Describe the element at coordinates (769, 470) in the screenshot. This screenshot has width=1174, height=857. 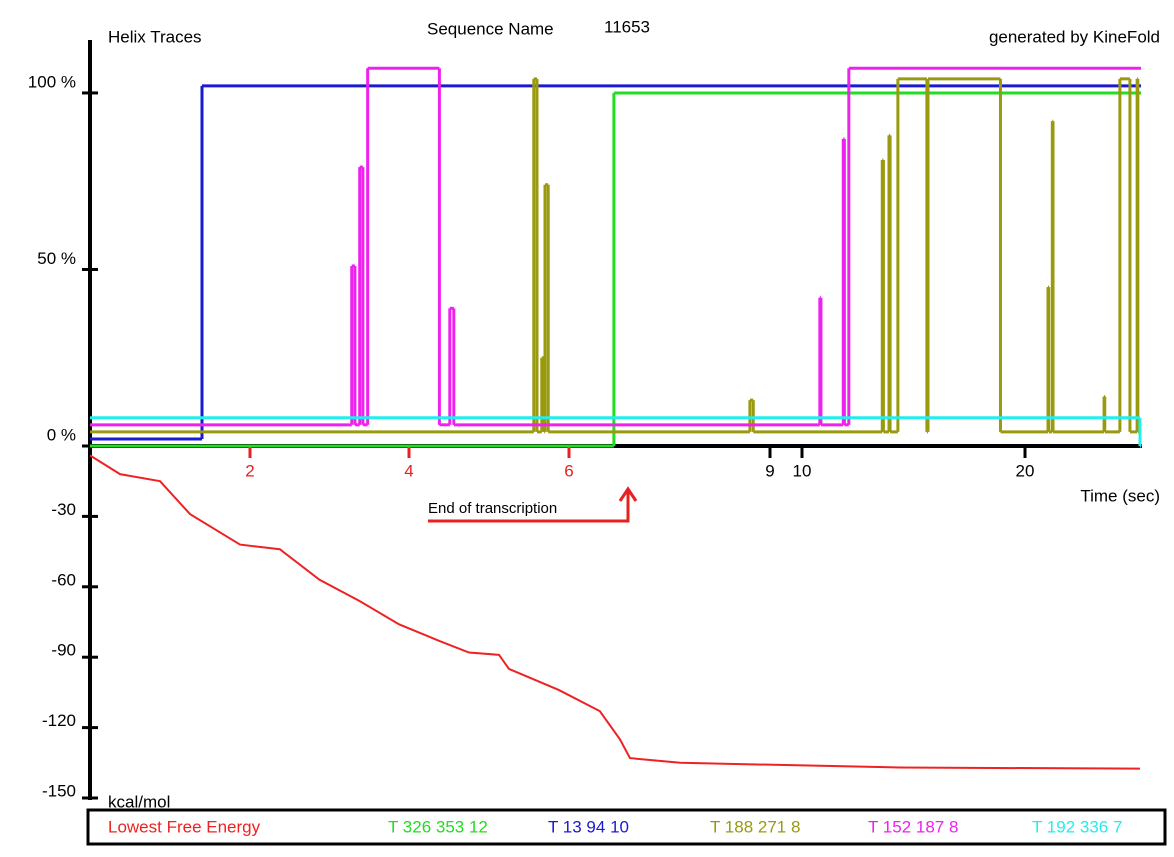
I see `x-tick-label: 9` at that location.